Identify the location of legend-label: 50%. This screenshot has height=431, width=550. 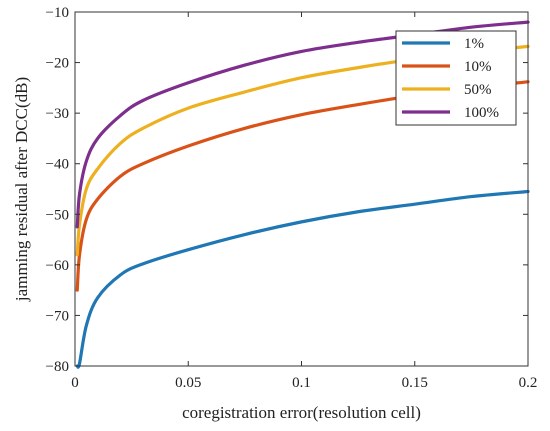
(478, 90).